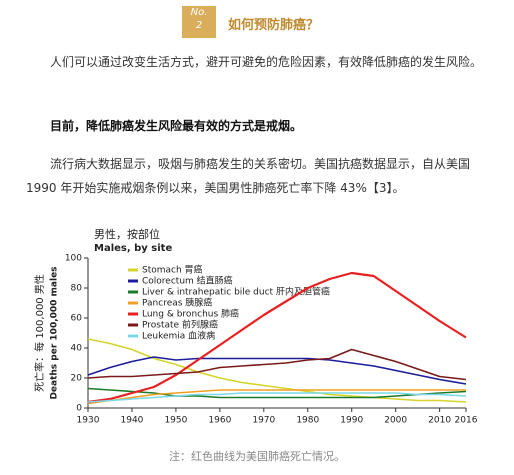 This screenshot has height=475, width=514. Describe the element at coordinates (88, 421) in the screenshot. I see `x-tick-label: 1930` at that location.